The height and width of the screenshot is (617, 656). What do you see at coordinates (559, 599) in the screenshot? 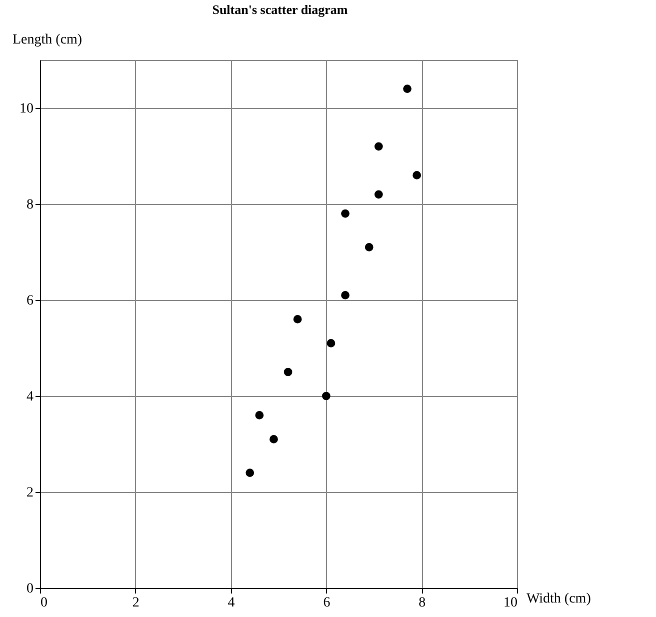
I see `x-axis-title: Width (cm)` at bounding box center [559, 599].